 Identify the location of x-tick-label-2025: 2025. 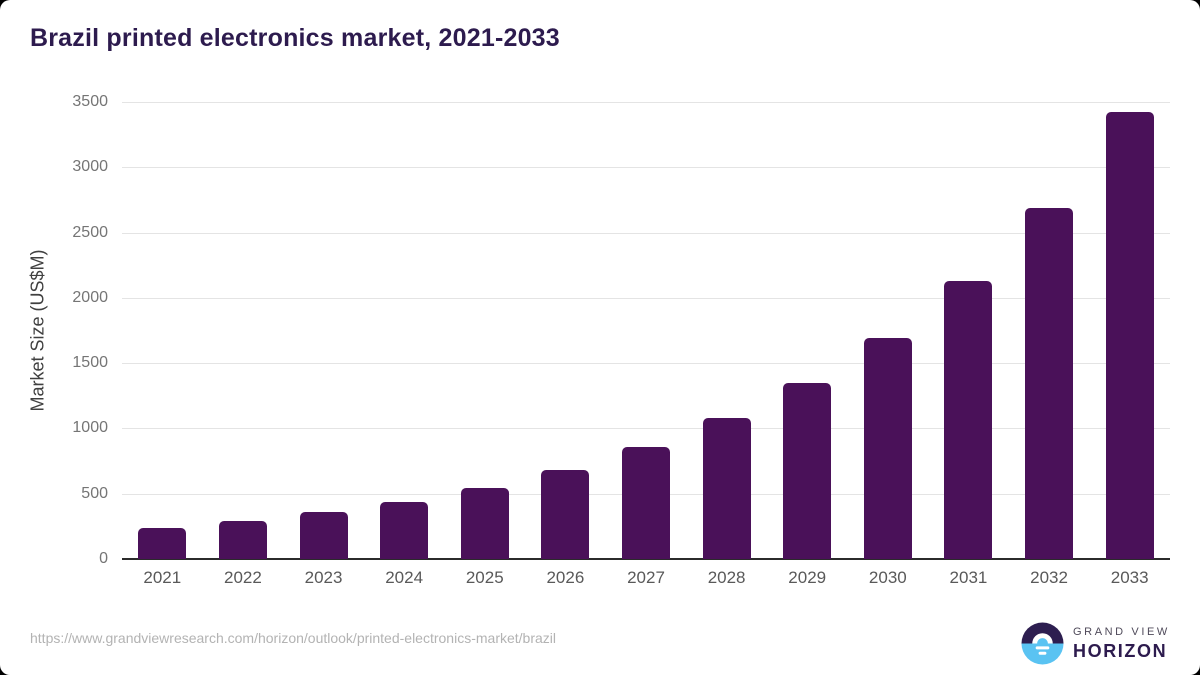
(484, 577).